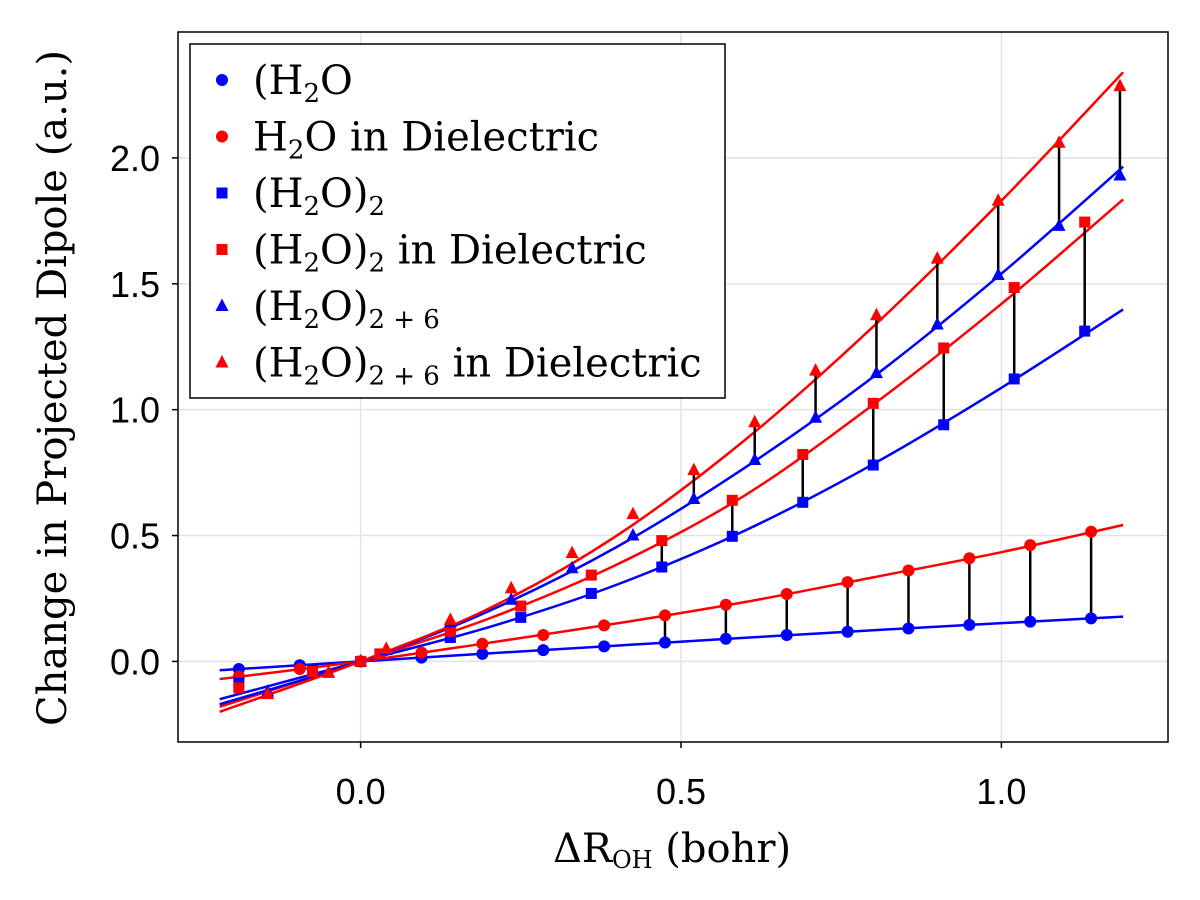  Describe the element at coordinates (135, 158) in the screenshot. I see `y-tick-label: 2.0` at that location.